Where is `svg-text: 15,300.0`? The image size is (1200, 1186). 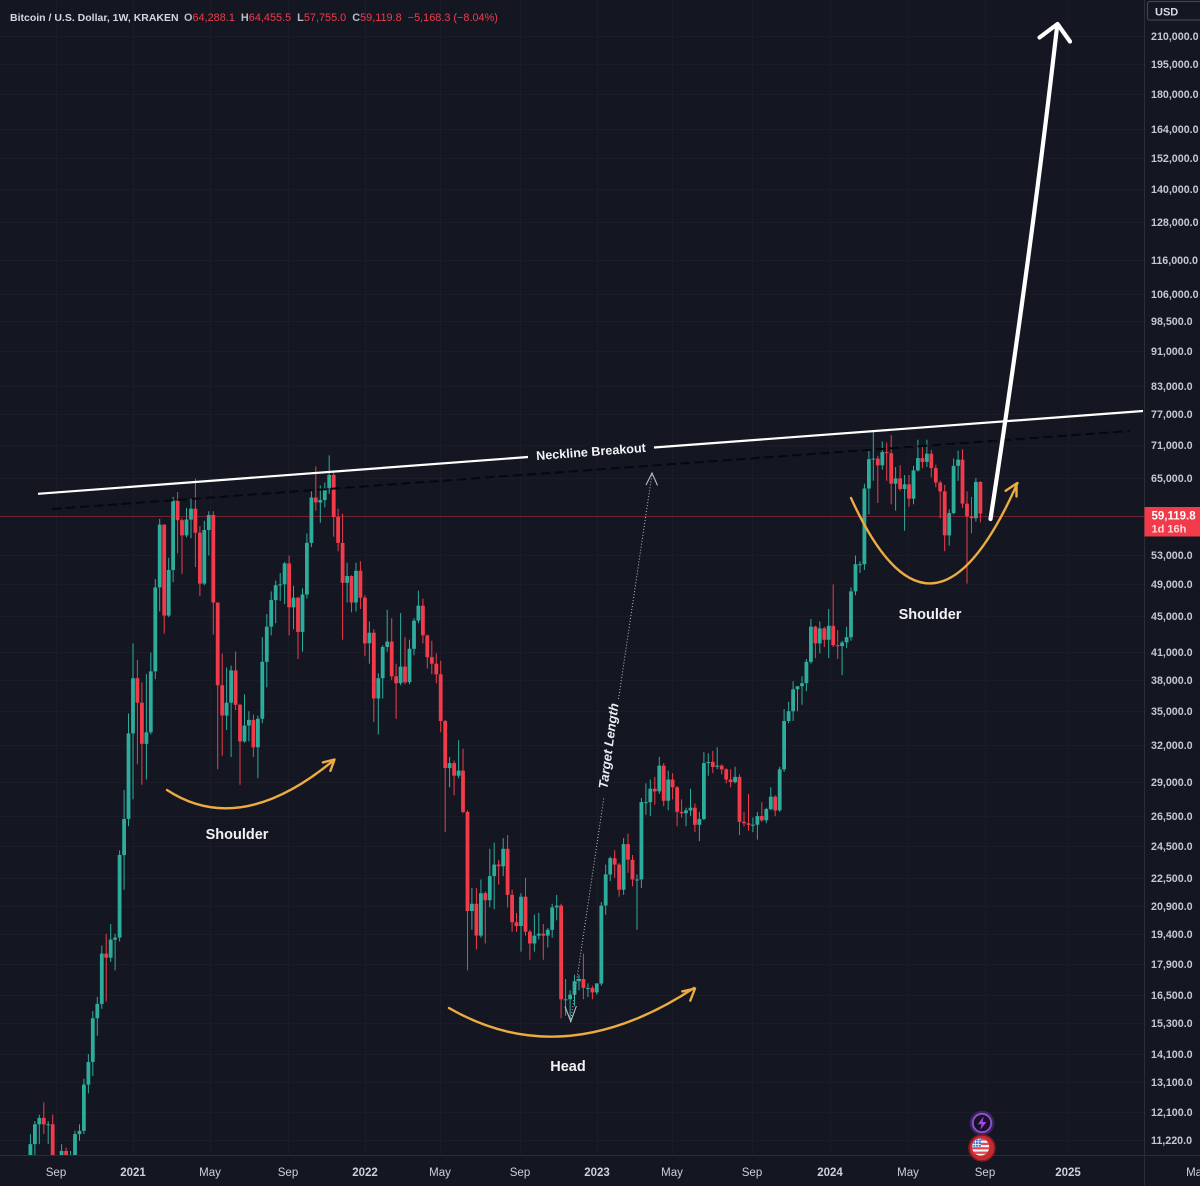 svg-text: 15,300.0 is located at coordinates (1172, 1024).